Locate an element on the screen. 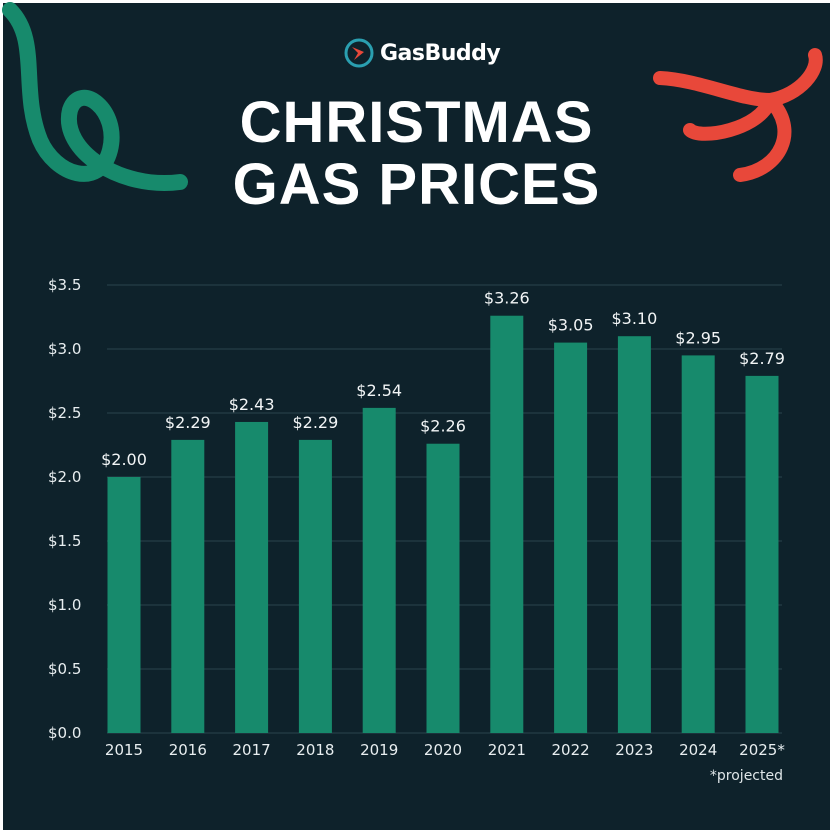 The height and width of the screenshot is (833, 833). footnote: *projected is located at coordinates (746, 776).